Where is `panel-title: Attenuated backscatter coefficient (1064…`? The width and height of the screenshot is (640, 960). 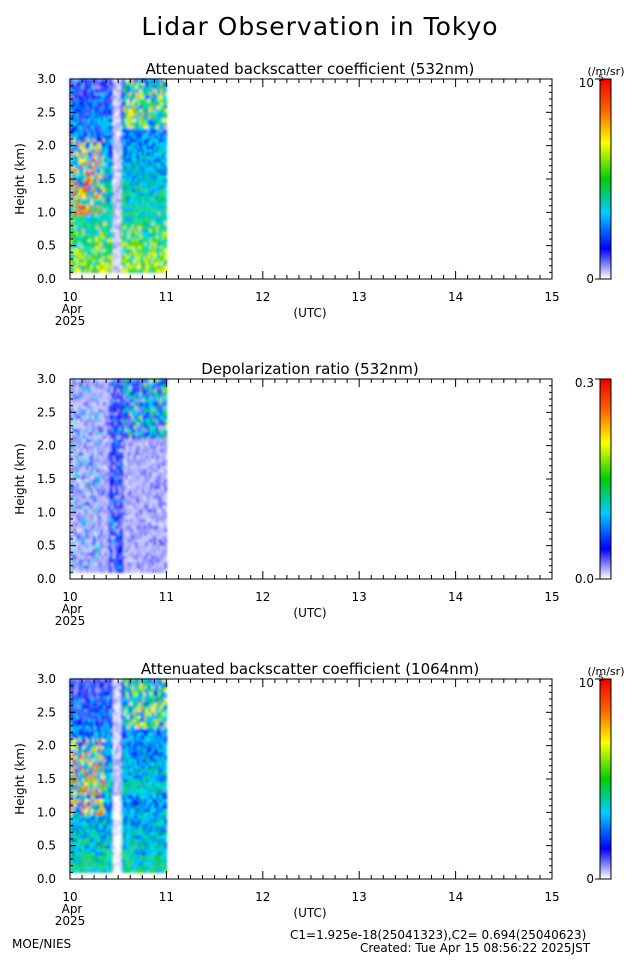
panel-title: Attenuated backscatter coefficient (1064… is located at coordinates (310, 669).